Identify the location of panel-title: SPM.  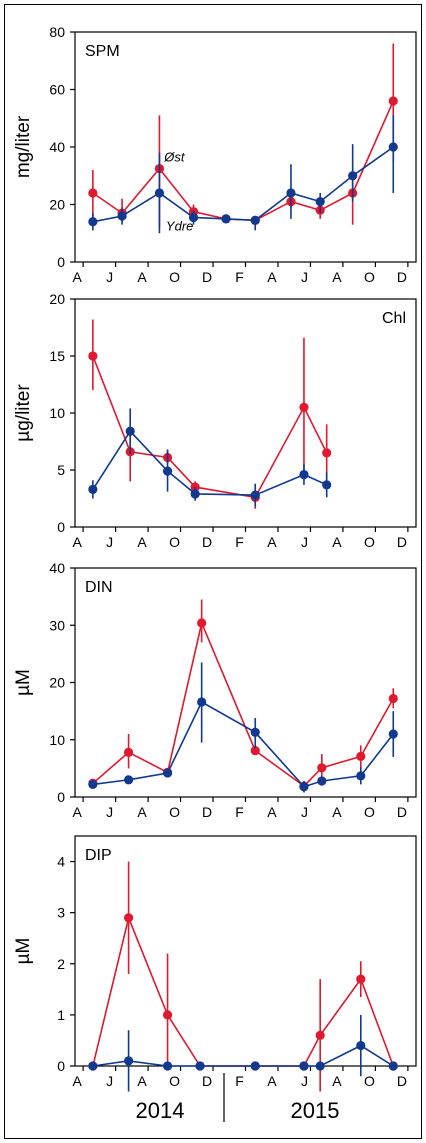
(102, 51).